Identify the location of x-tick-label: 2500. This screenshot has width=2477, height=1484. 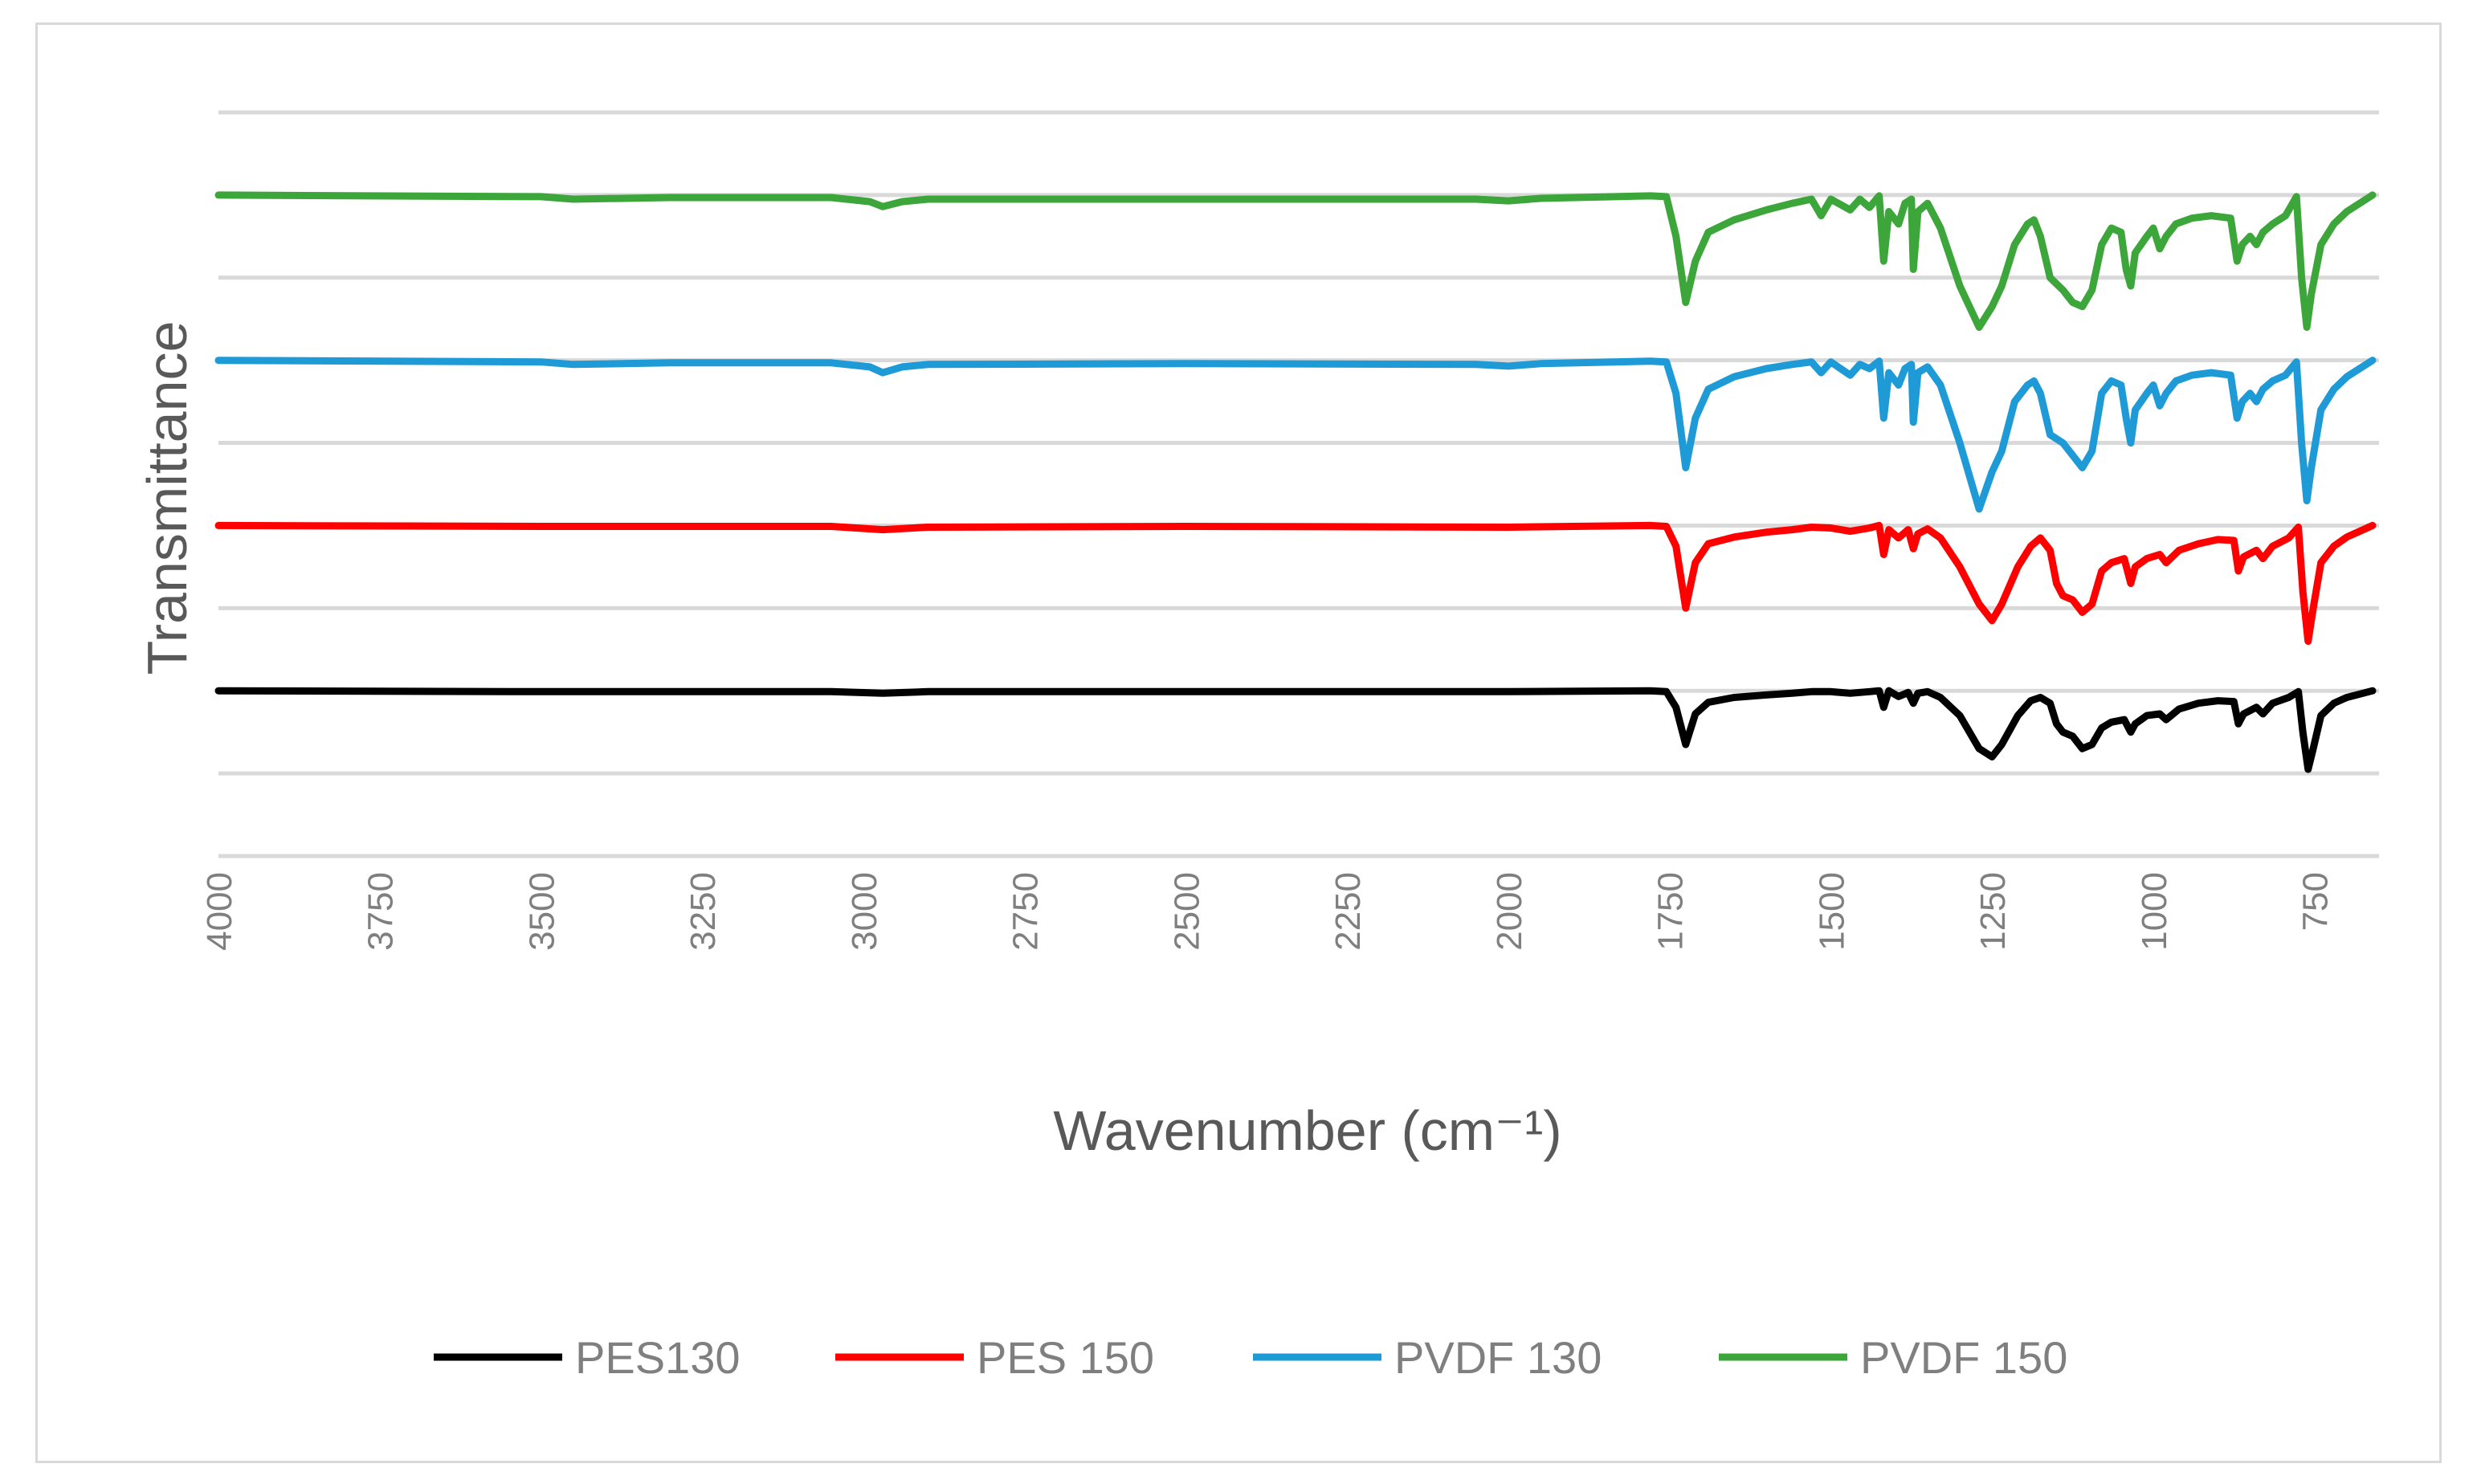
(1186, 911).